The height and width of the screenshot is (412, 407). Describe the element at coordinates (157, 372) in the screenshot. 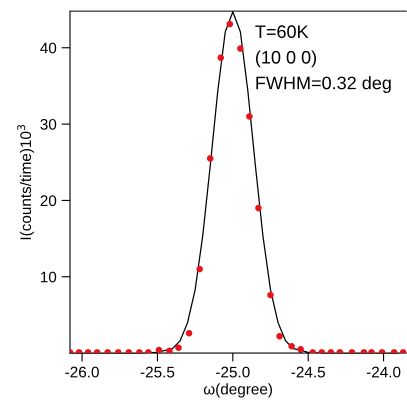

I see `x-tick-label: -25.5` at that location.